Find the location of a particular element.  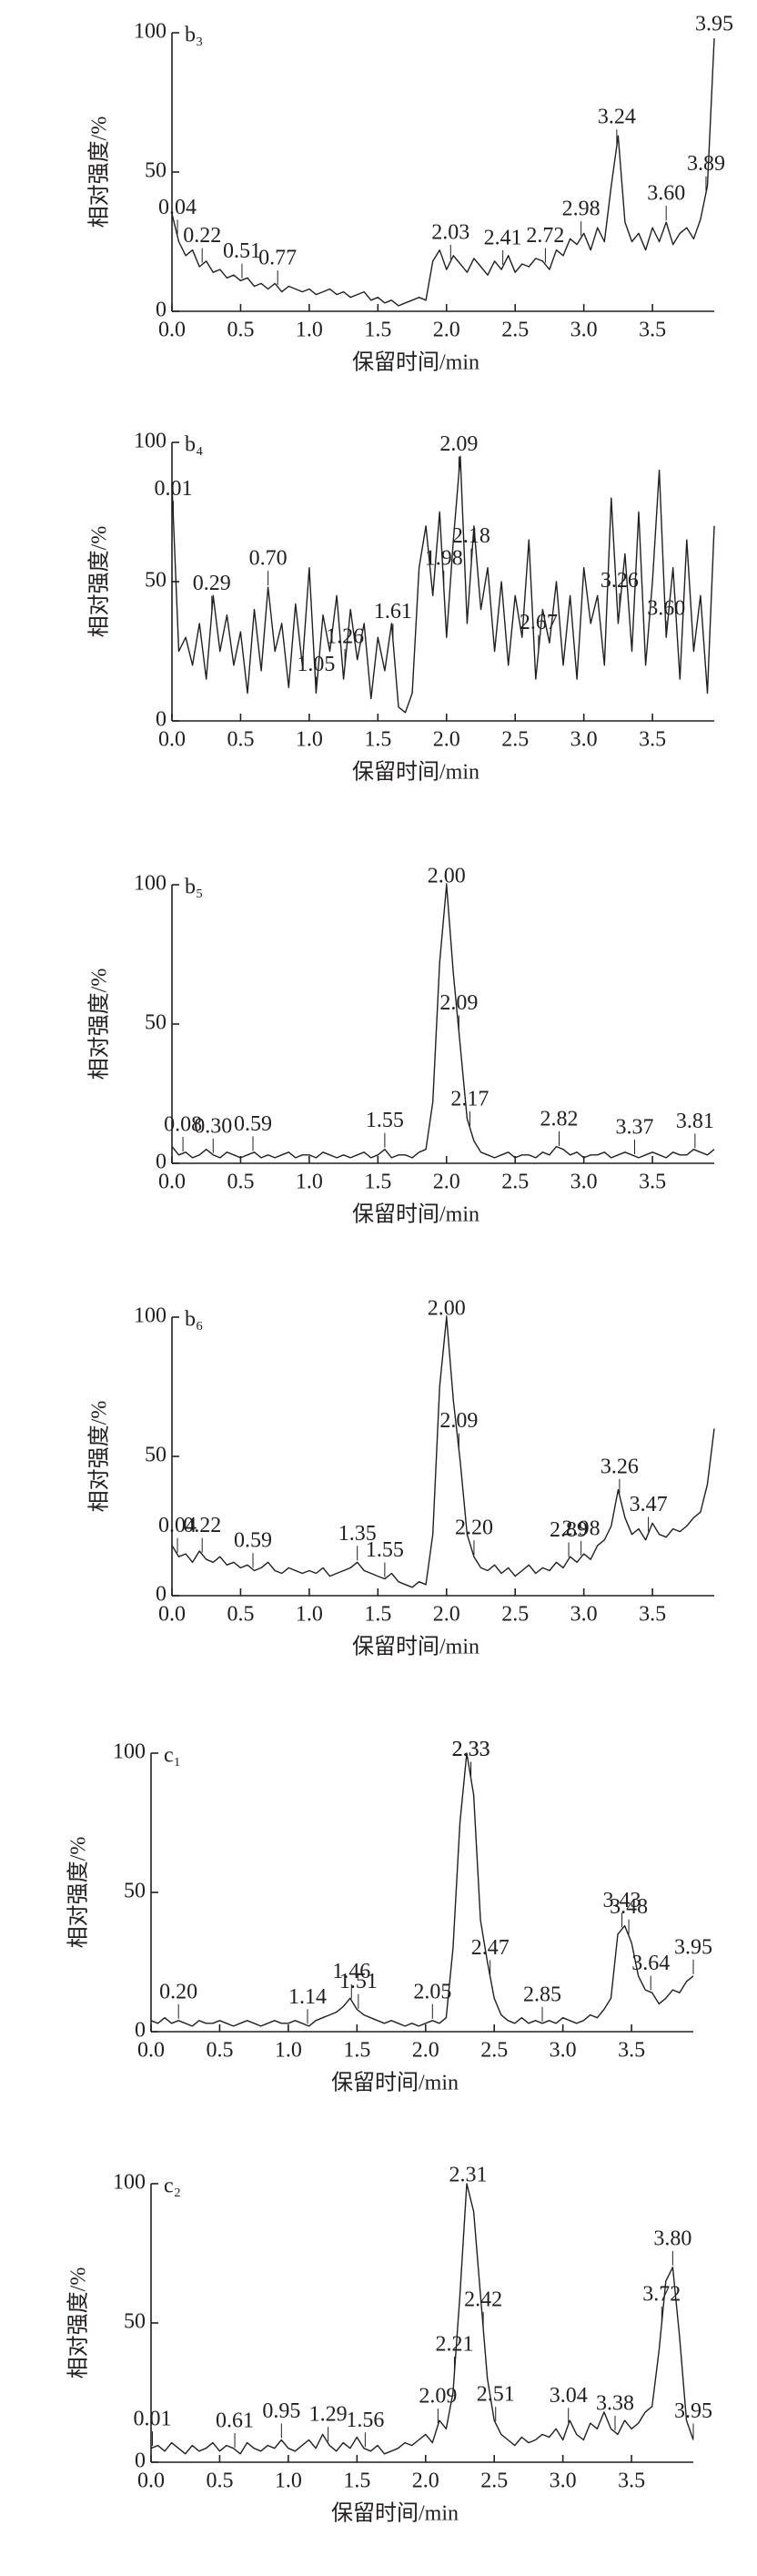

peak-label: 0.95 is located at coordinates (281, 2411).